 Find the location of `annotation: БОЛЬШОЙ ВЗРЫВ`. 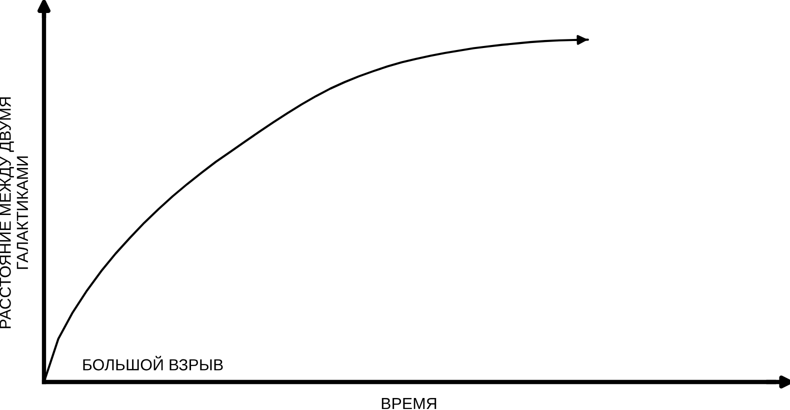

annotation: БОЛЬШОЙ ВЗРЫВ is located at coordinates (153, 363).